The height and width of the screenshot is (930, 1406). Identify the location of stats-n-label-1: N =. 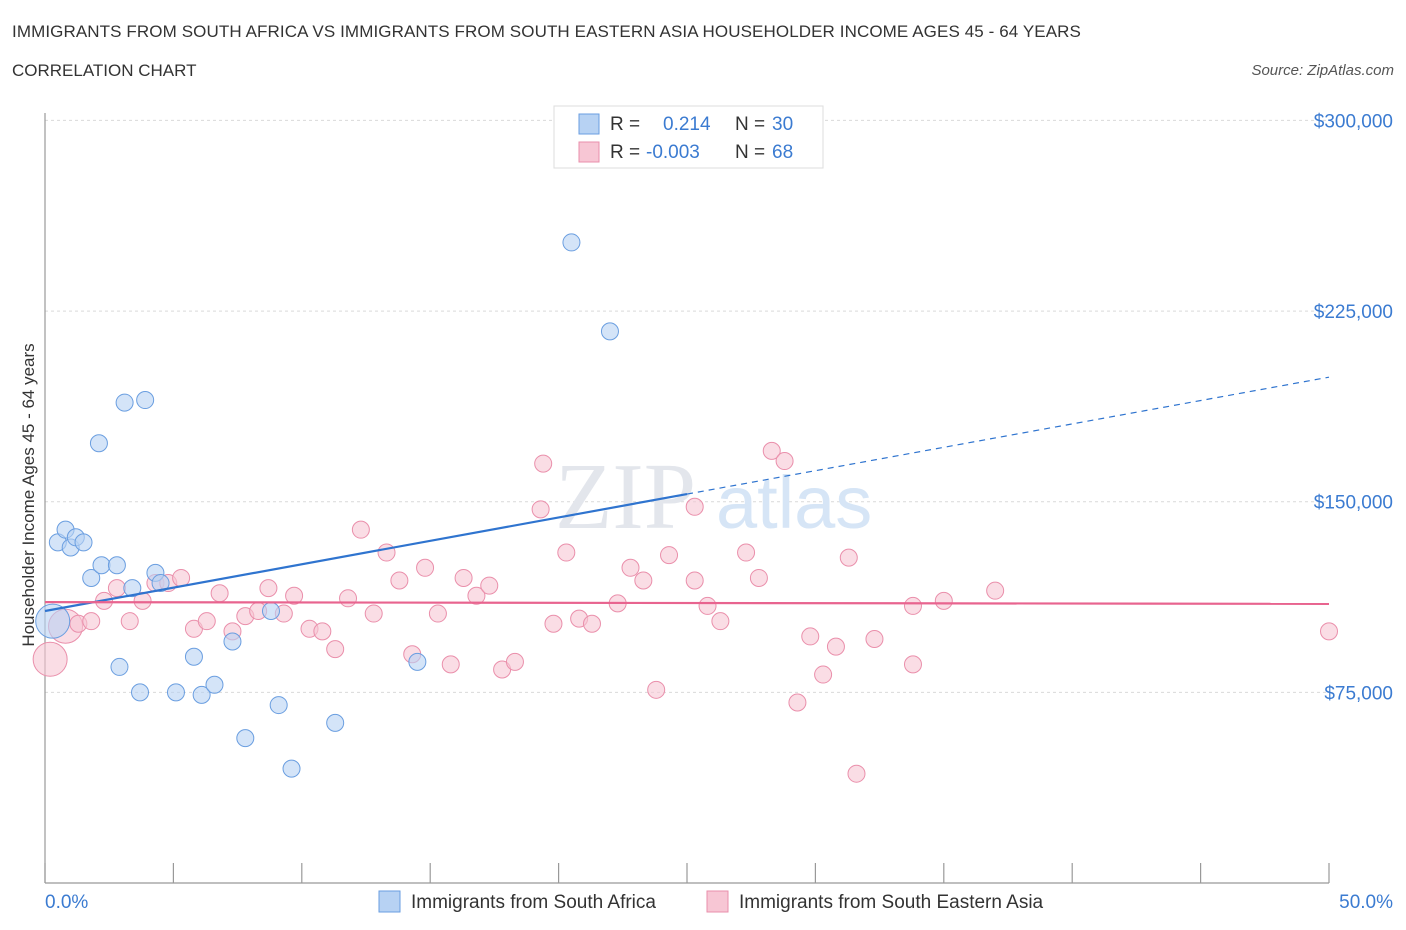
(750, 124).